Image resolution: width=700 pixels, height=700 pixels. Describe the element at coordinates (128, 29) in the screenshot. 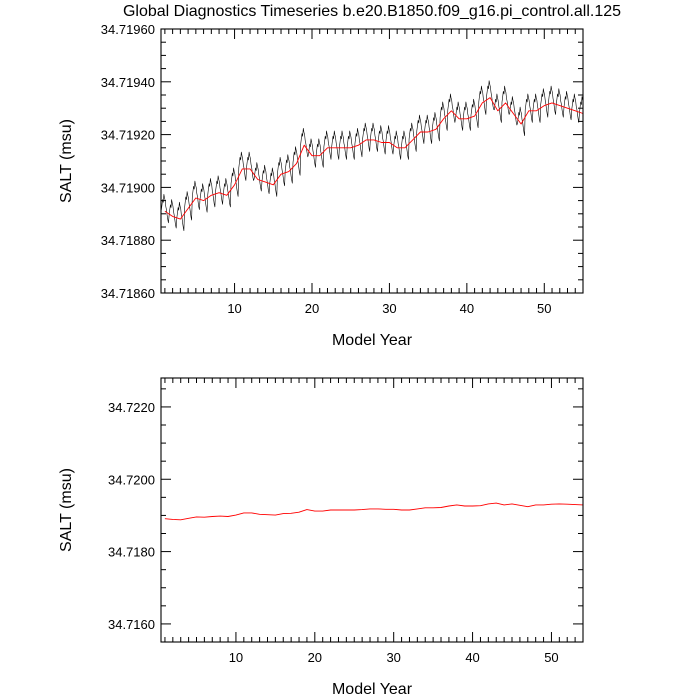

I see `top-y-tick-label: 34.71960` at that location.